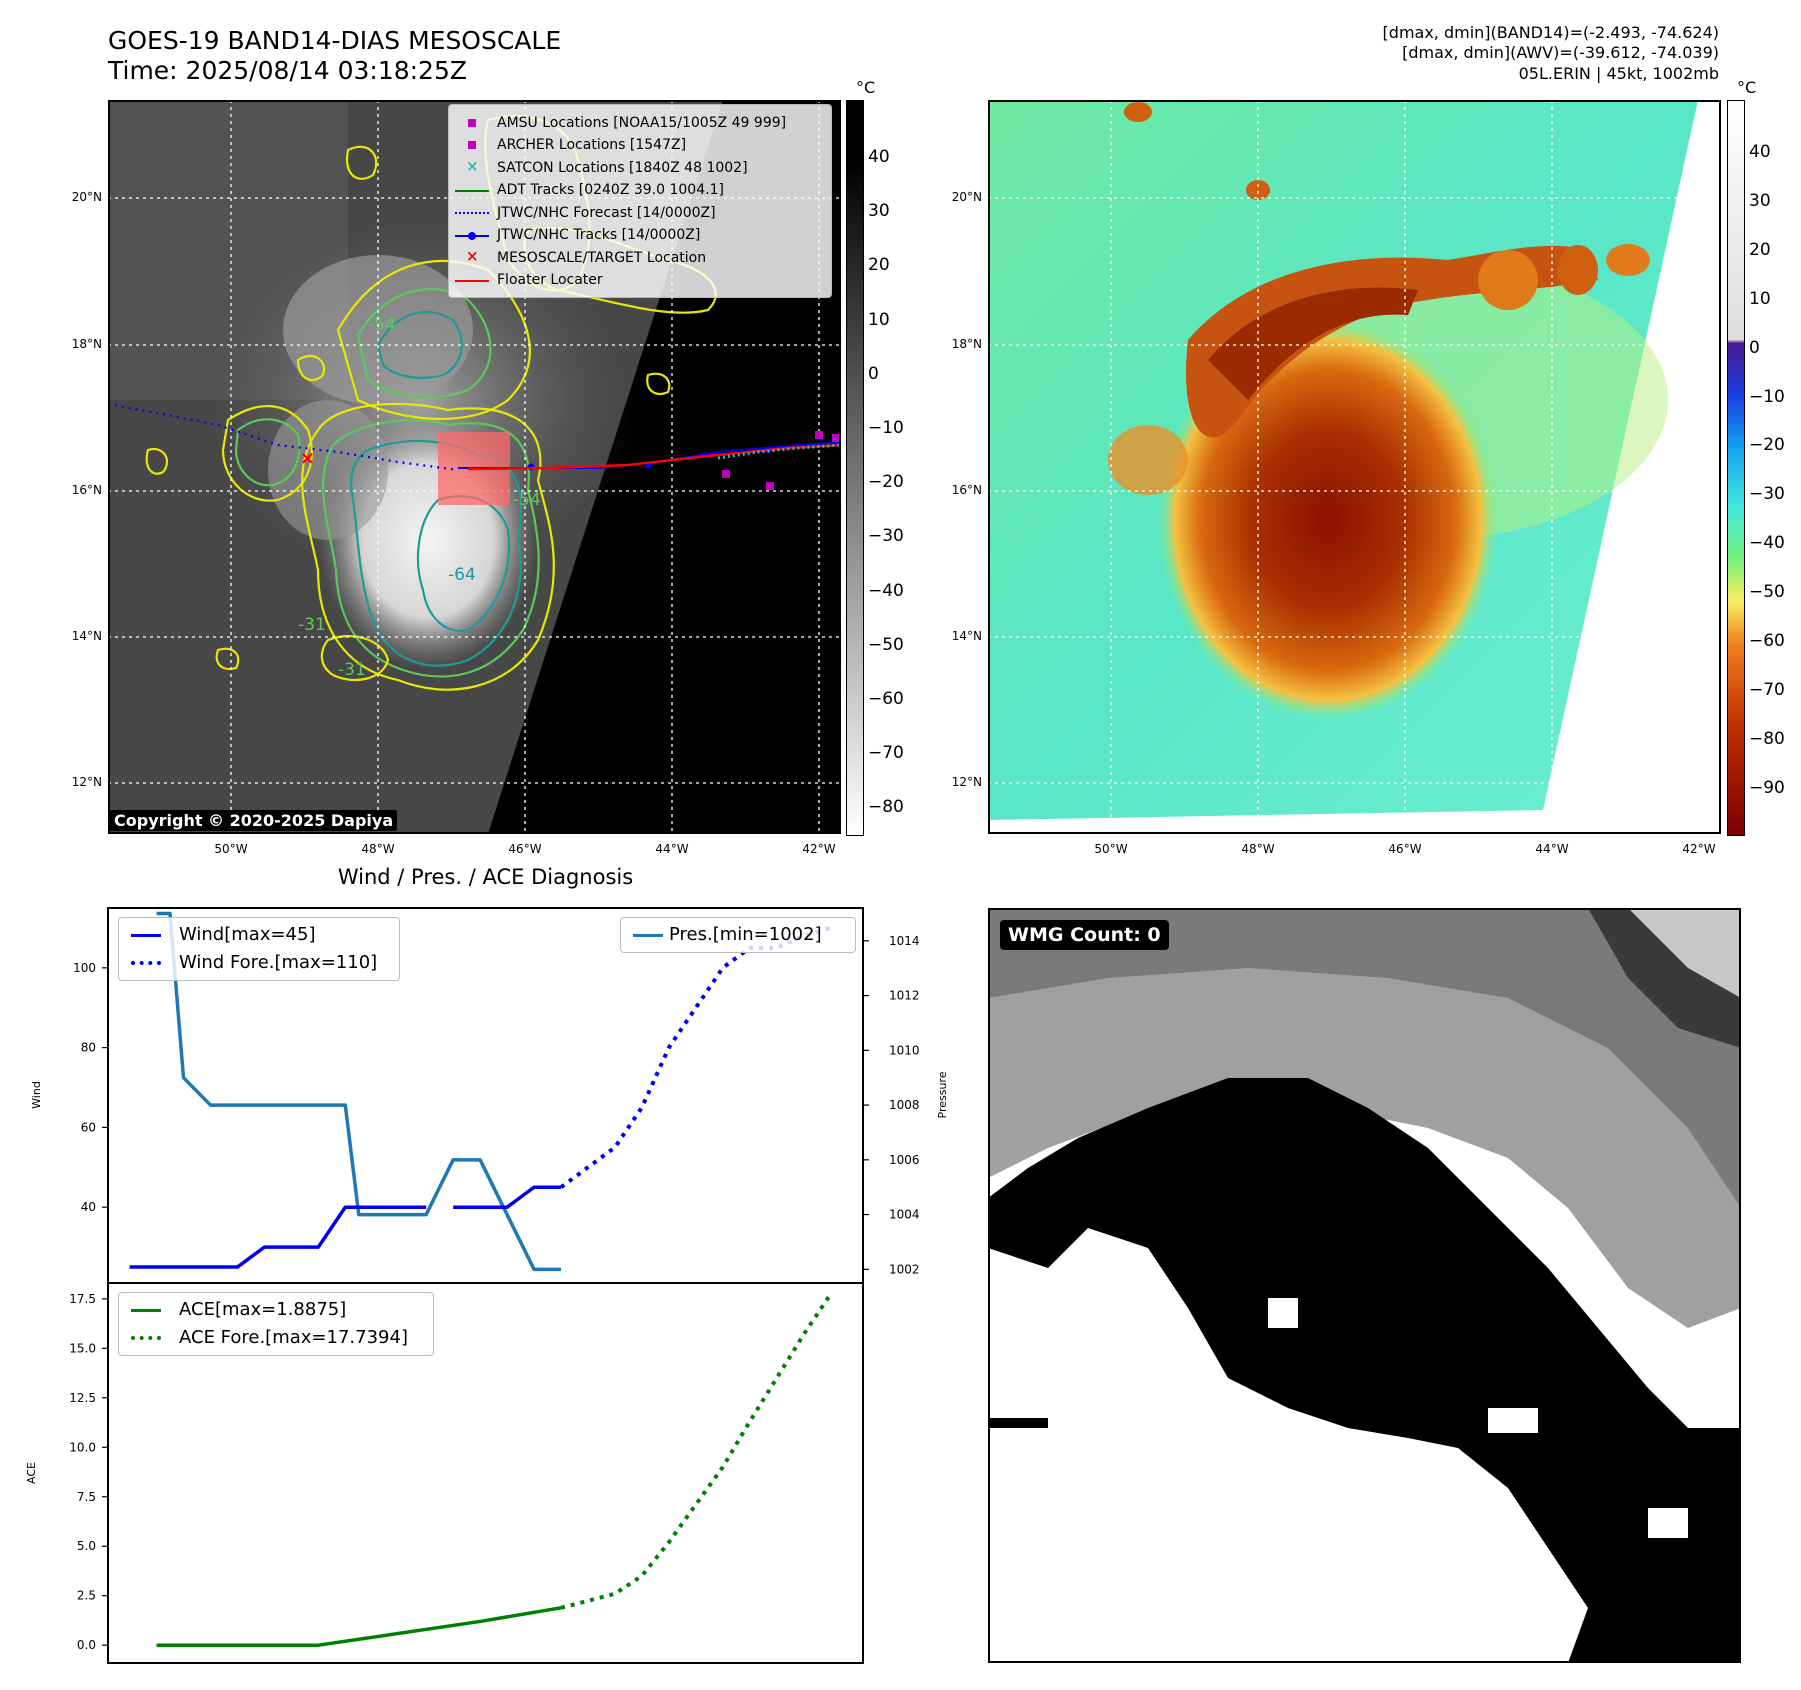  Describe the element at coordinates (287, 70) in the screenshot. I see `figure-title-line2: Time: 2025/08/14 03:18:25Z` at that location.